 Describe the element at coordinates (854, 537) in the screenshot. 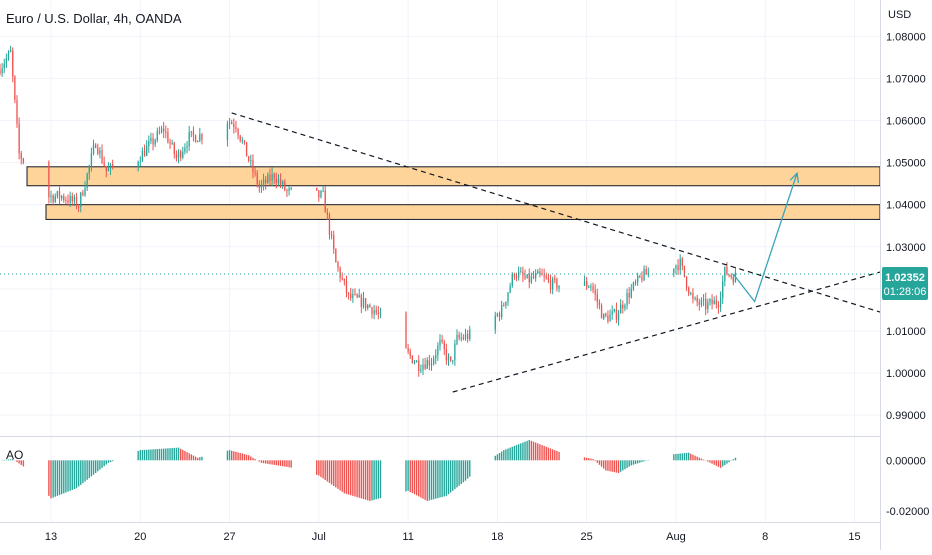

I see `time-tick: 15` at that location.